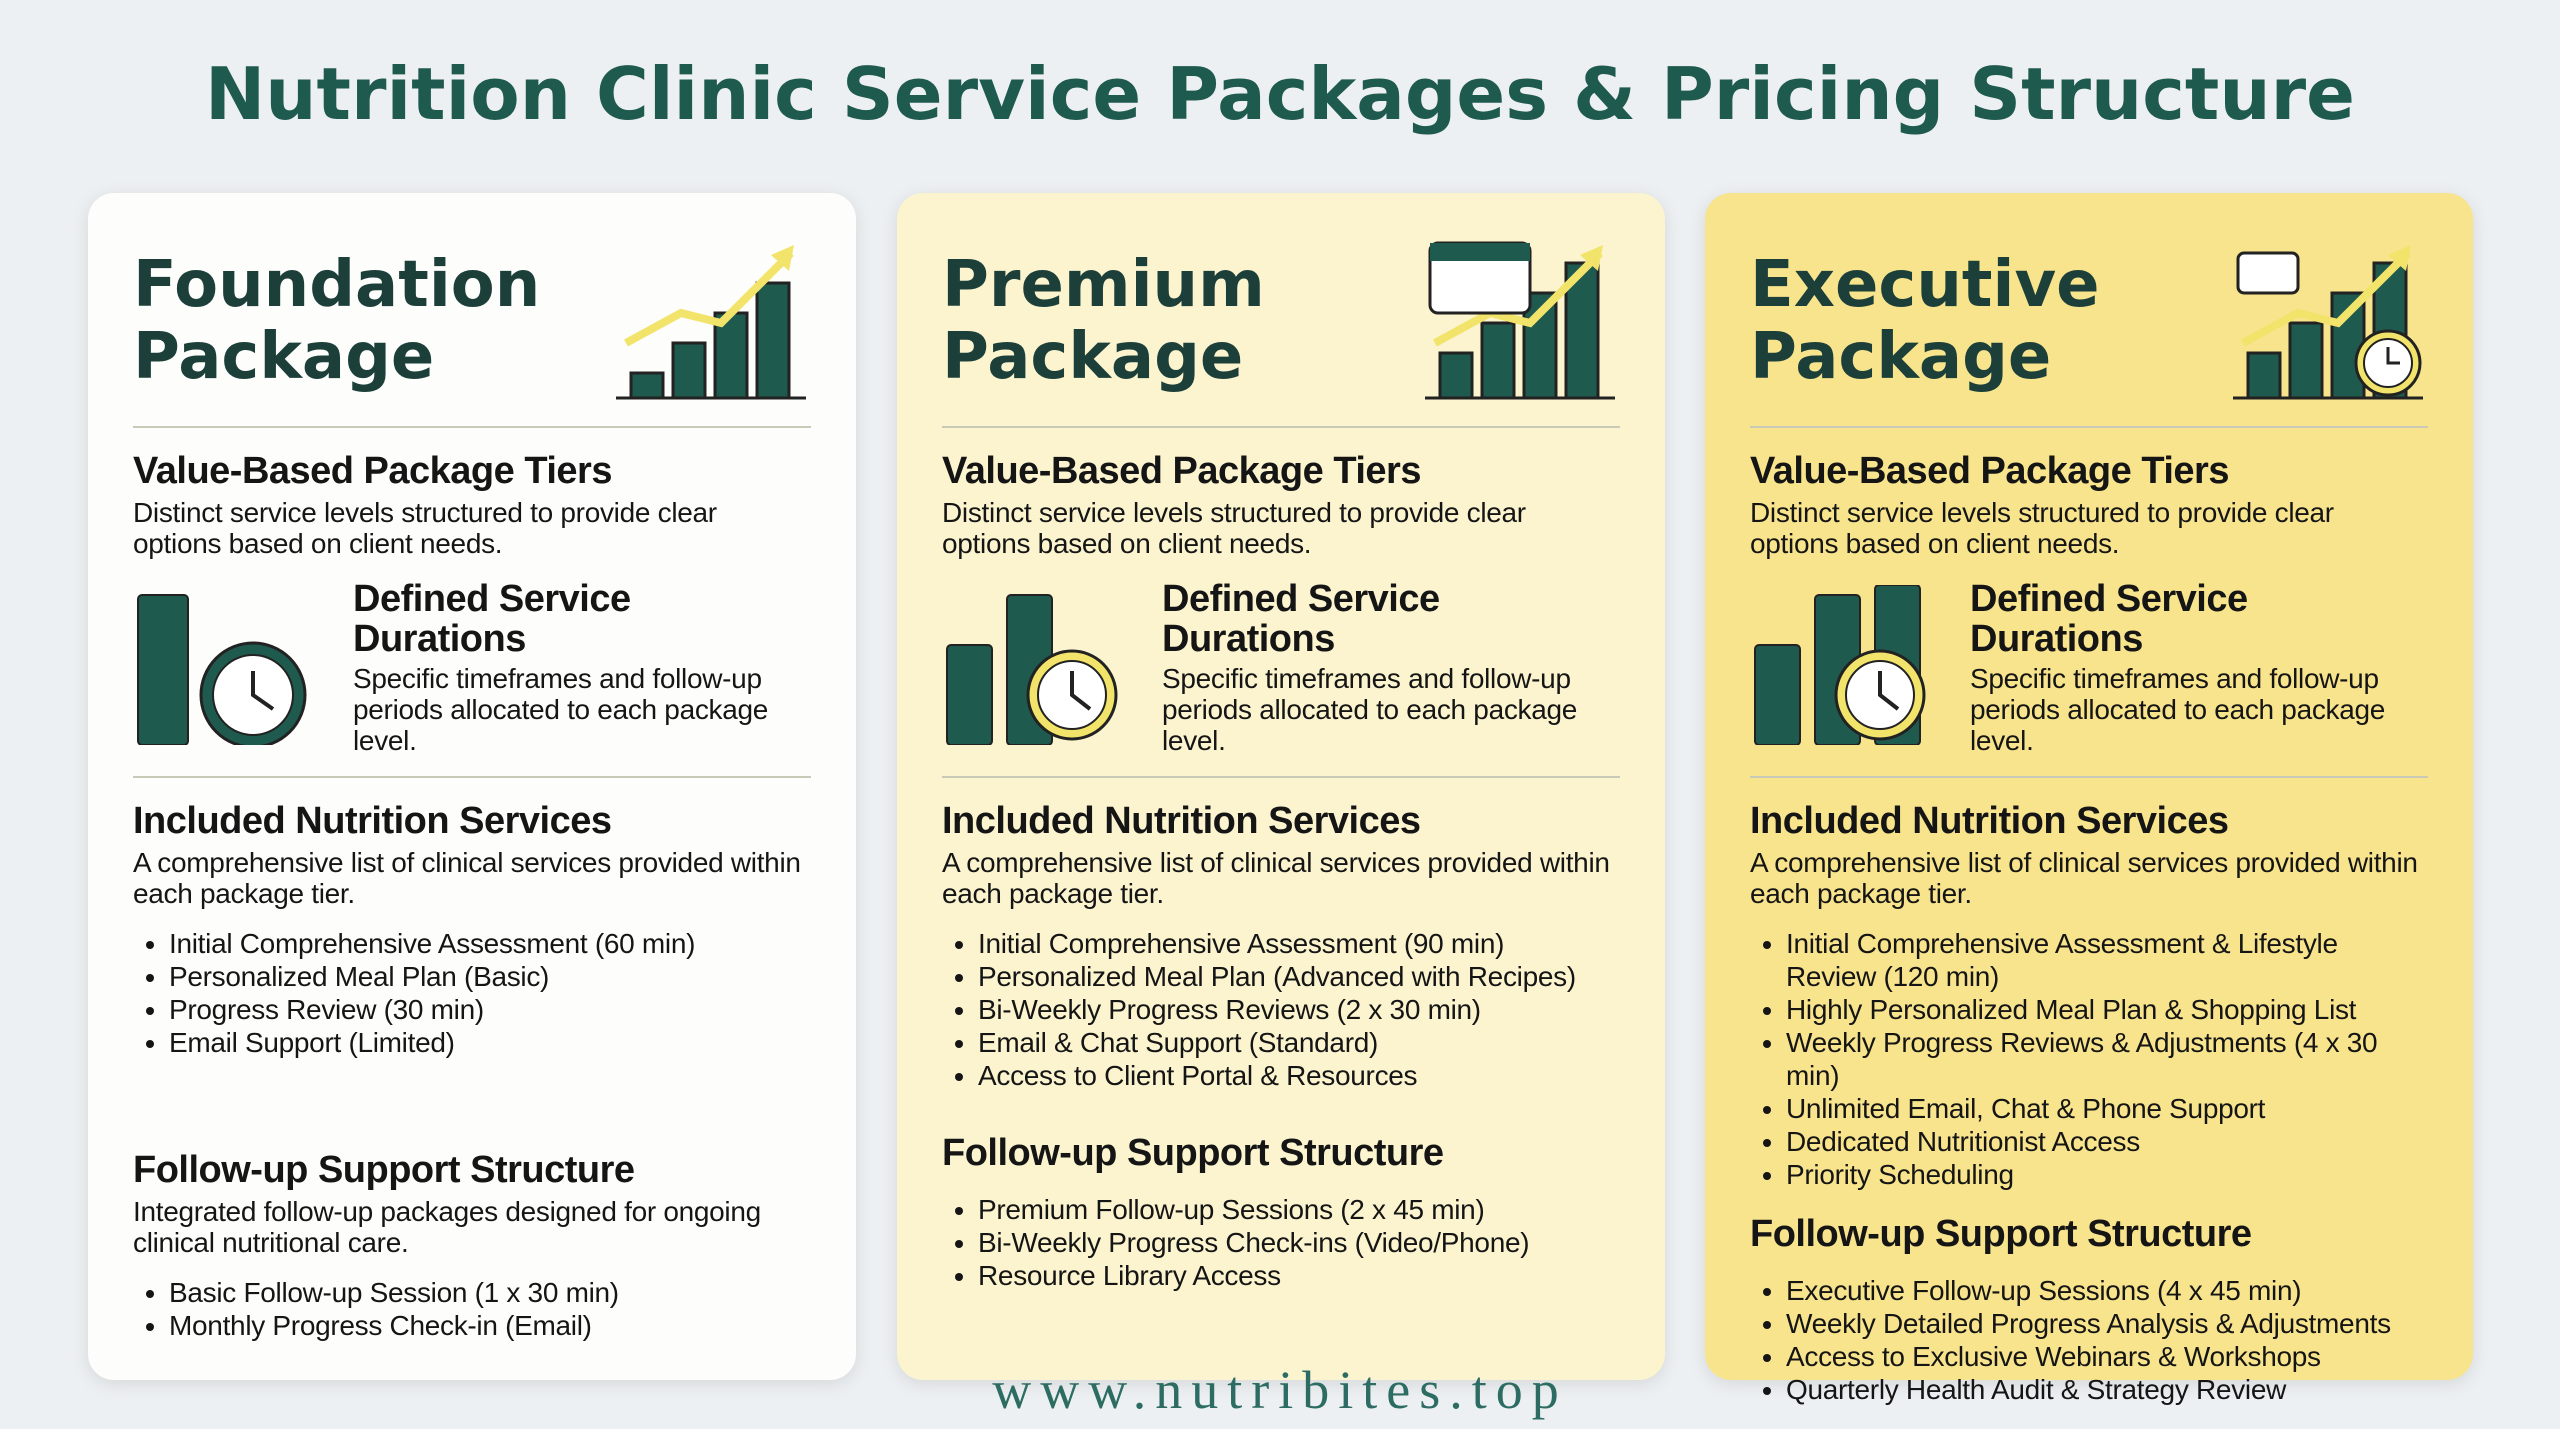 The width and height of the screenshot is (2560, 1429). Describe the element at coordinates (1299, 1209) in the screenshot. I see `followup-item: Premium Follow-up Sessions (2 x 45 min)` at that location.